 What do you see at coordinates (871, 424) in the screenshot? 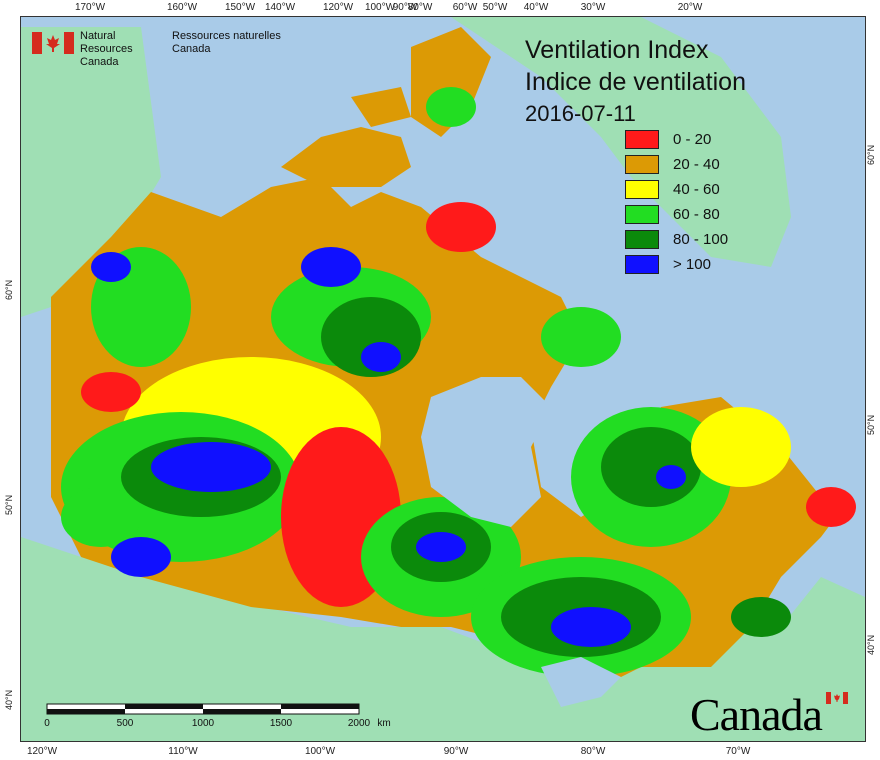
I see `lat-tick-right: 50°N` at bounding box center [871, 424].